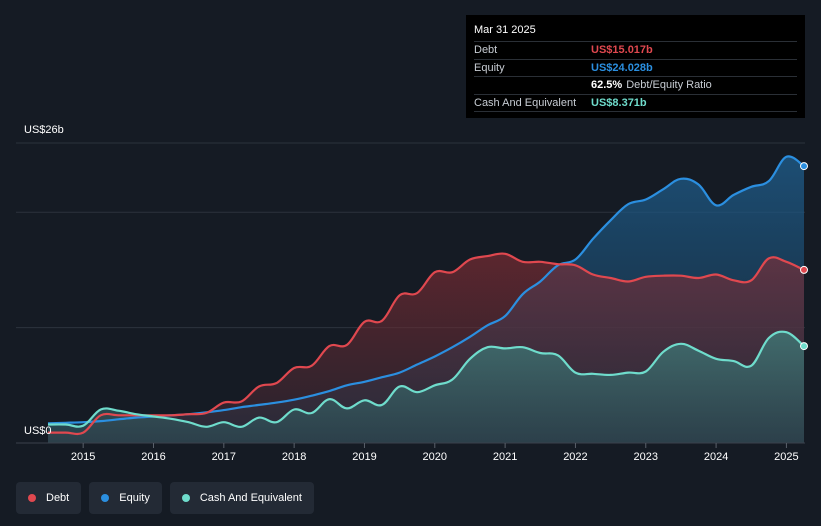  I want to click on tooltip-row-ratio: 62.5% Debt/Equity Ratio, so click(635, 85).